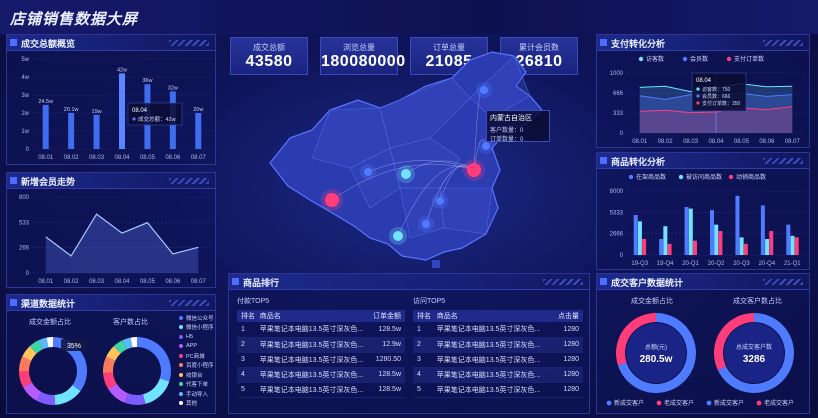 This screenshot has height=418, width=818. Describe the element at coordinates (422, 213) in the screenshot. I see `map-province` at that location.